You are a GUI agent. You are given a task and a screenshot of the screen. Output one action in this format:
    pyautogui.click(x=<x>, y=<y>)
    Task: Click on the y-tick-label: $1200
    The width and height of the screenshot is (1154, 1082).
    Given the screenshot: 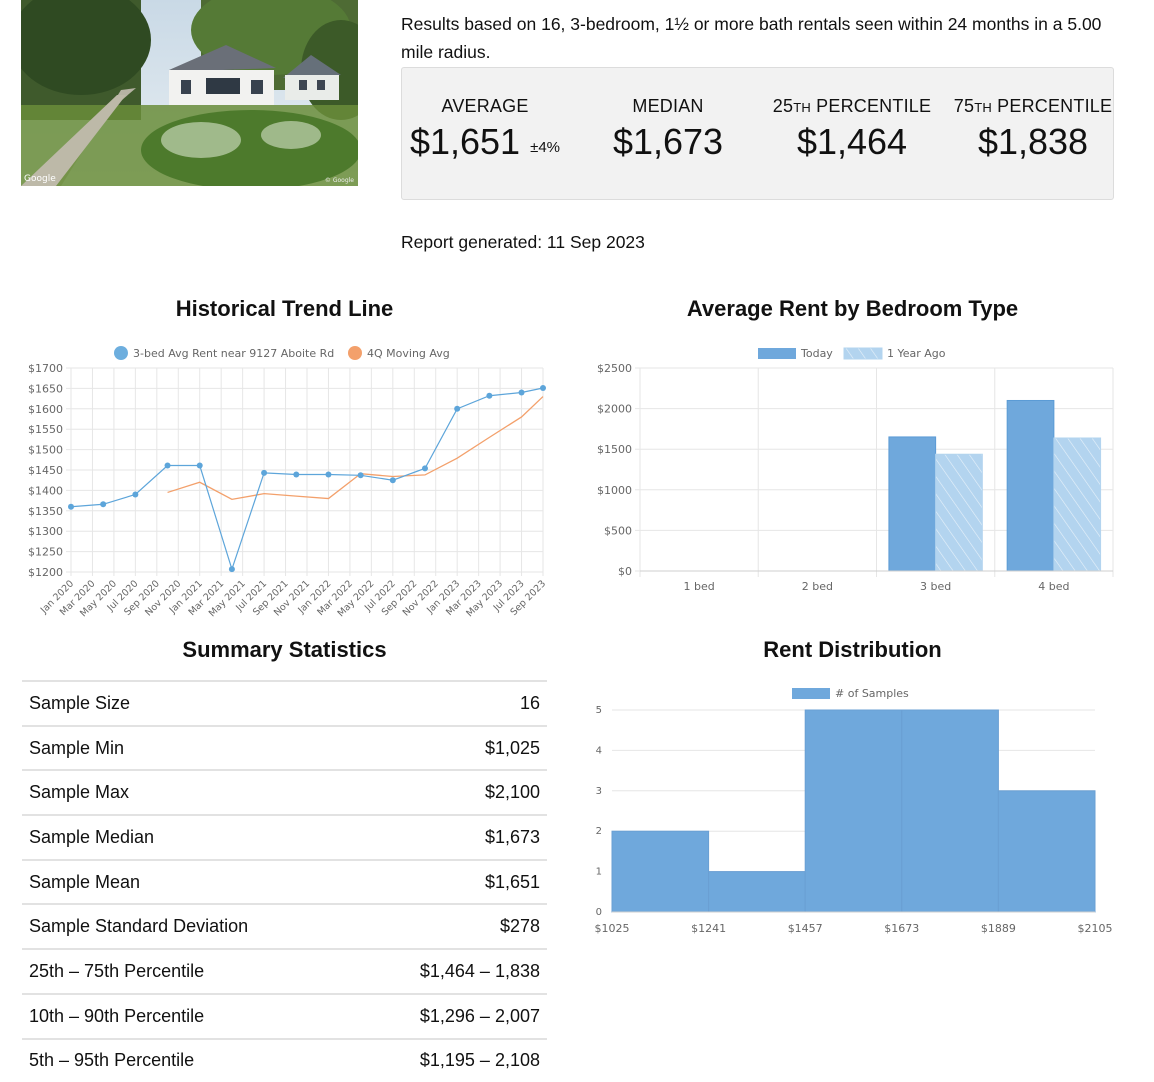 What is the action you would take?
    pyautogui.click(x=45, y=572)
    